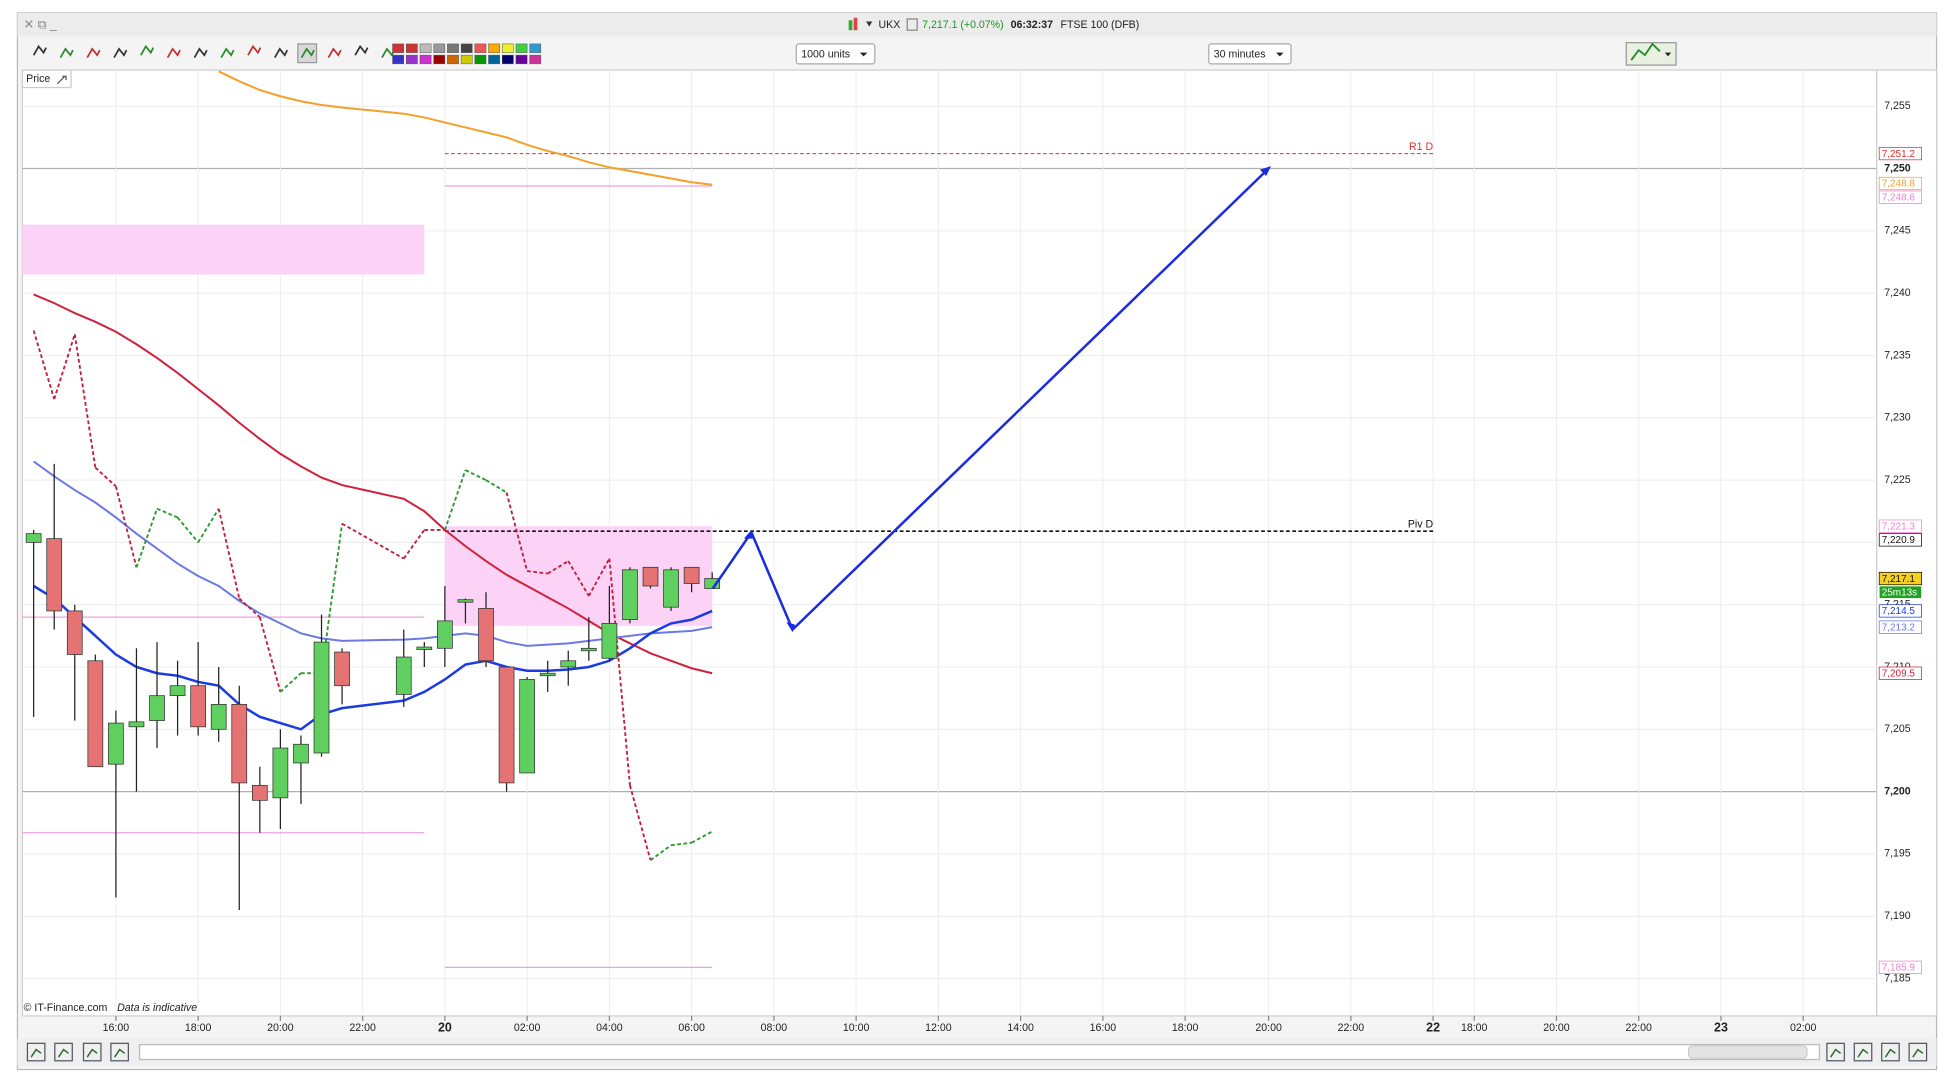  What do you see at coordinates (938, 1028) in the screenshot?
I see `x-tick-label: 12:00` at bounding box center [938, 1028].